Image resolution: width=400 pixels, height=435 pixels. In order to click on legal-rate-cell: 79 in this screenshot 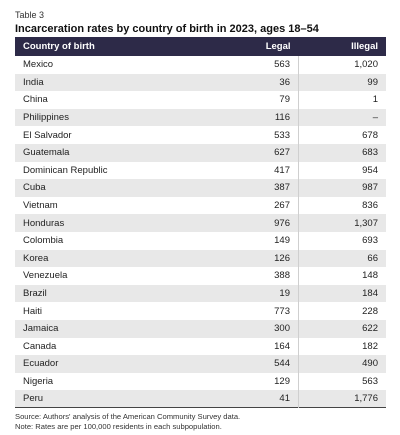, I will do `click(255, 100)`.